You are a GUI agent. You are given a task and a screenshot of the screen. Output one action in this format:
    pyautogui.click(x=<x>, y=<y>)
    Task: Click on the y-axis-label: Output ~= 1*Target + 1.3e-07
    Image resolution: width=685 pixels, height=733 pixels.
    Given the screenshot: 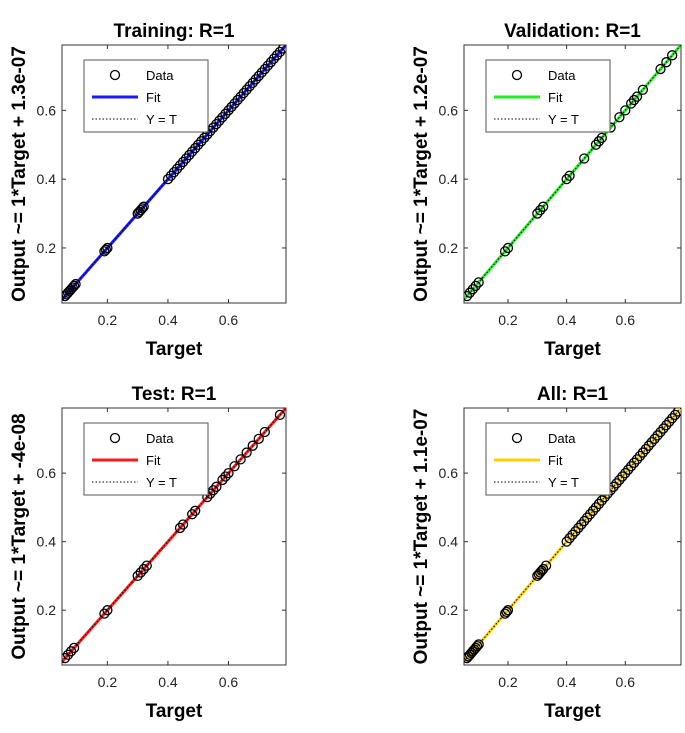 What is the action you would take?
    pyautogui.click(x=19, y=174)
    